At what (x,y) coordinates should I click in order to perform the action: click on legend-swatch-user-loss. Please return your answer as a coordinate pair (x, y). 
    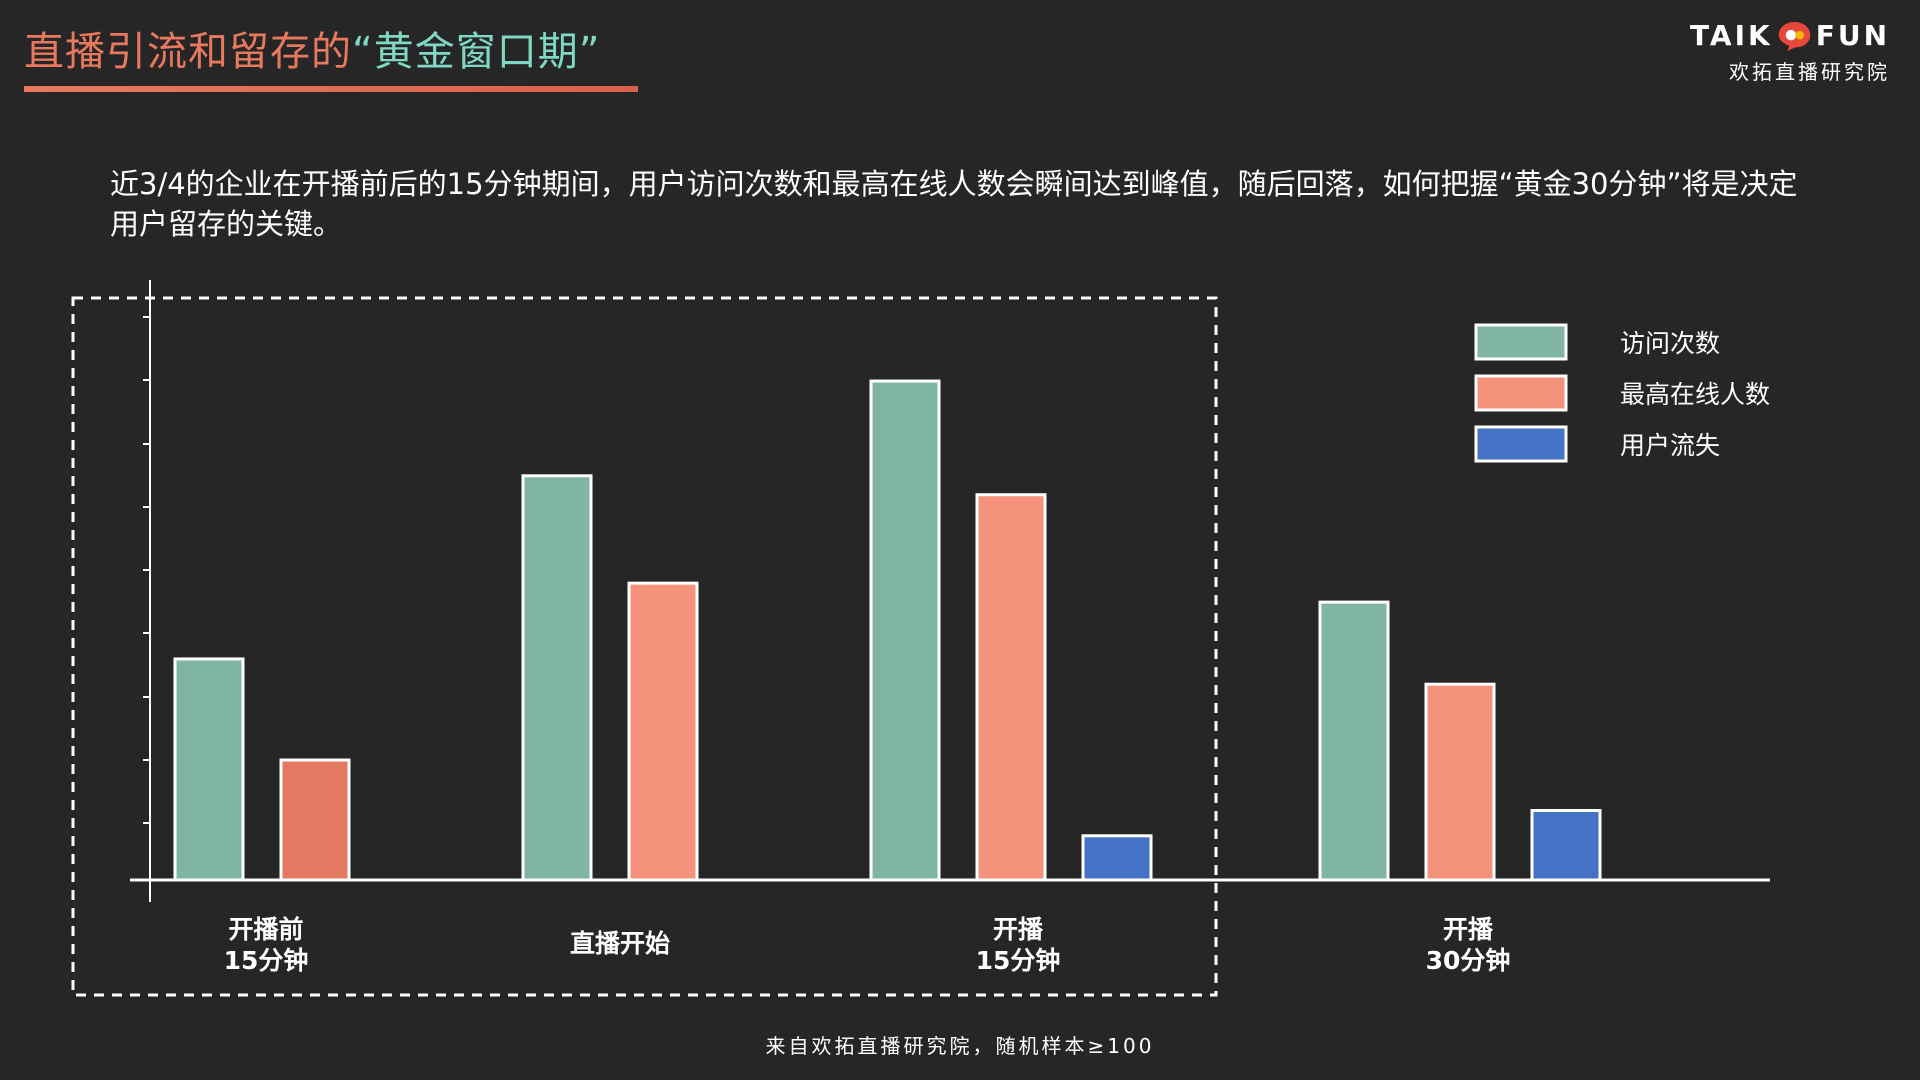
    Looking at the image, I should click on (1521, 444).